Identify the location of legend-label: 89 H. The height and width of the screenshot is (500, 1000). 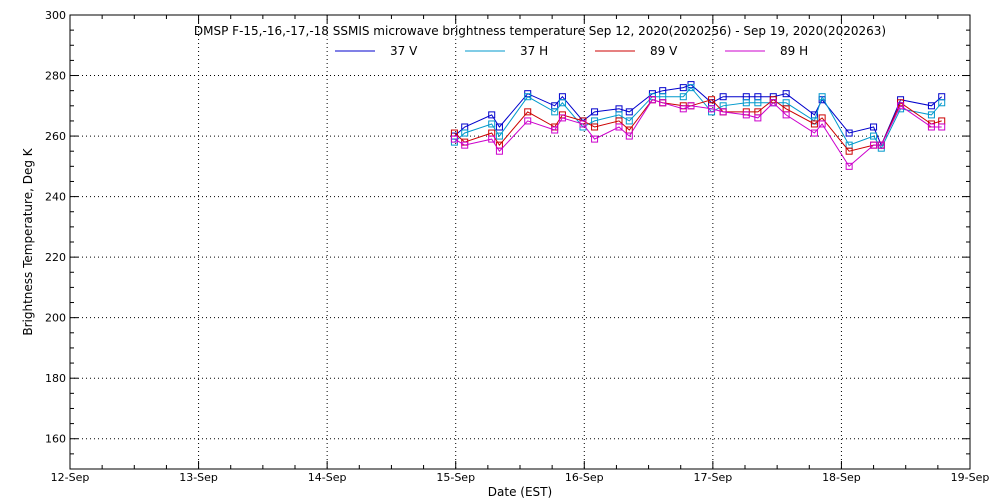
(794, 51).